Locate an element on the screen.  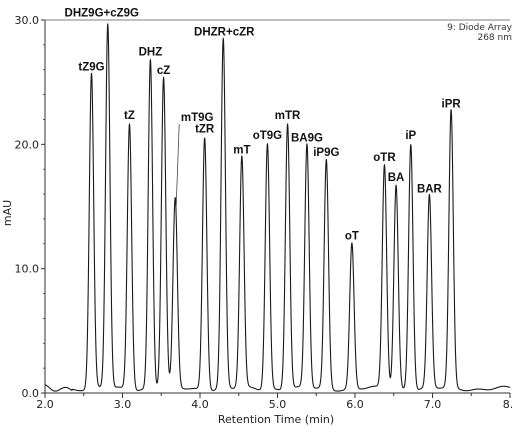
x-tick-label: 7.0 is located at coordinates (433, 404).